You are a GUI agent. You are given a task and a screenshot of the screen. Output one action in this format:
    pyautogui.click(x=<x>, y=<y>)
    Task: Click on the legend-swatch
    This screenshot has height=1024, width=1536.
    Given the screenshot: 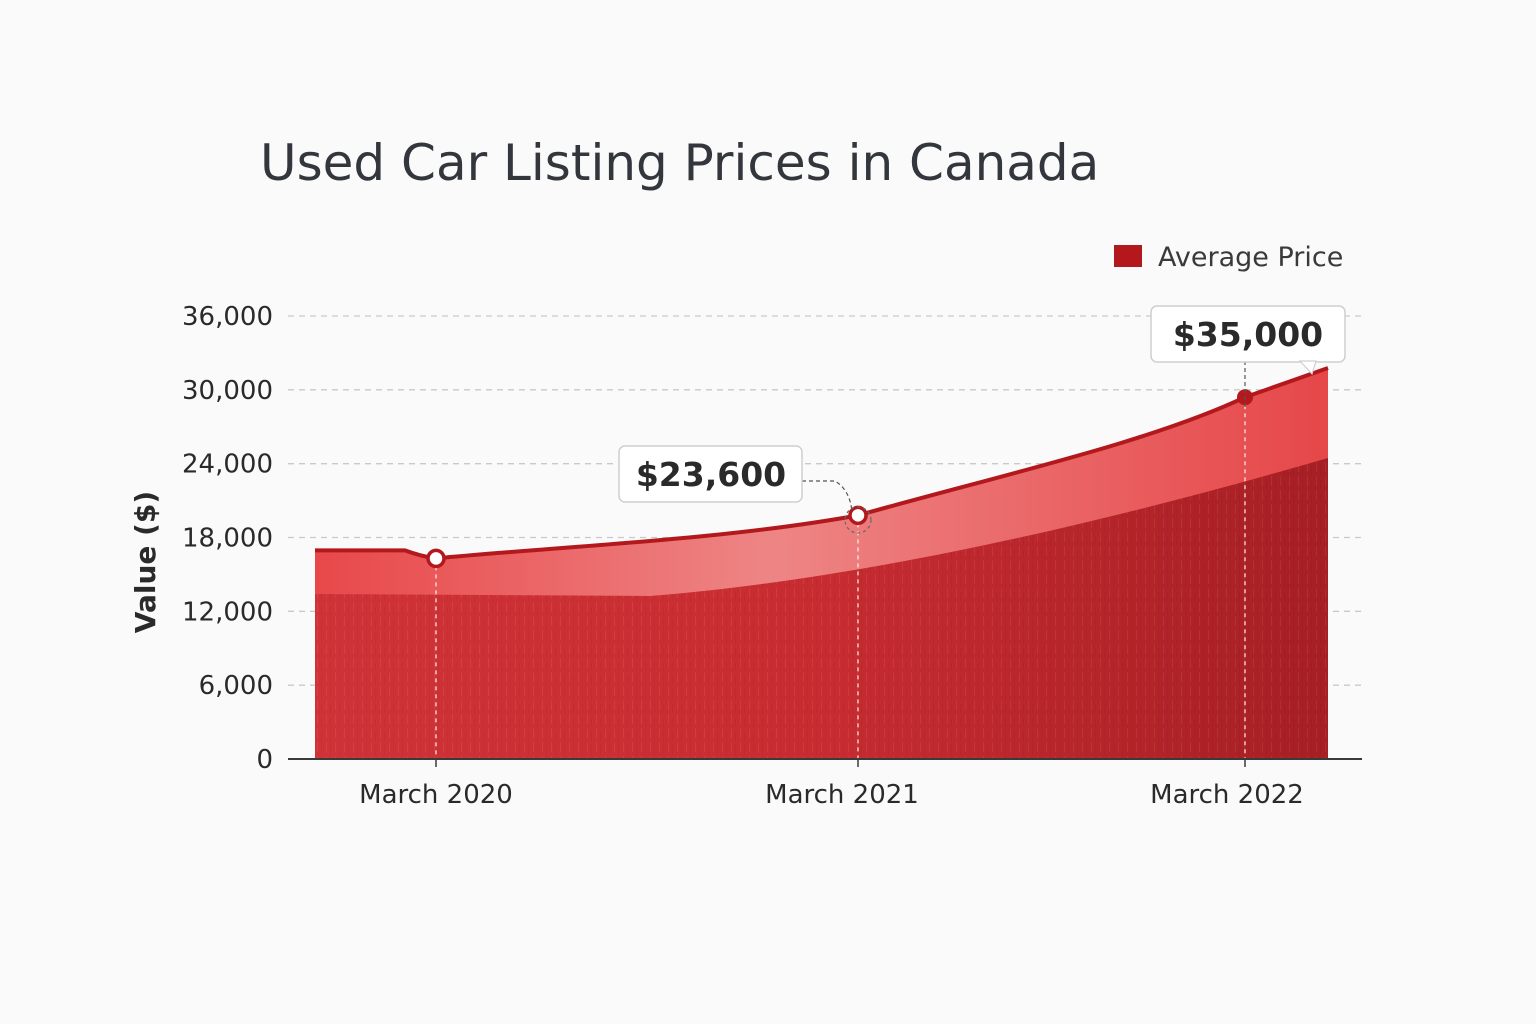 What is the action you would take?
    pyautogui.click(x=1128, y=256)
    